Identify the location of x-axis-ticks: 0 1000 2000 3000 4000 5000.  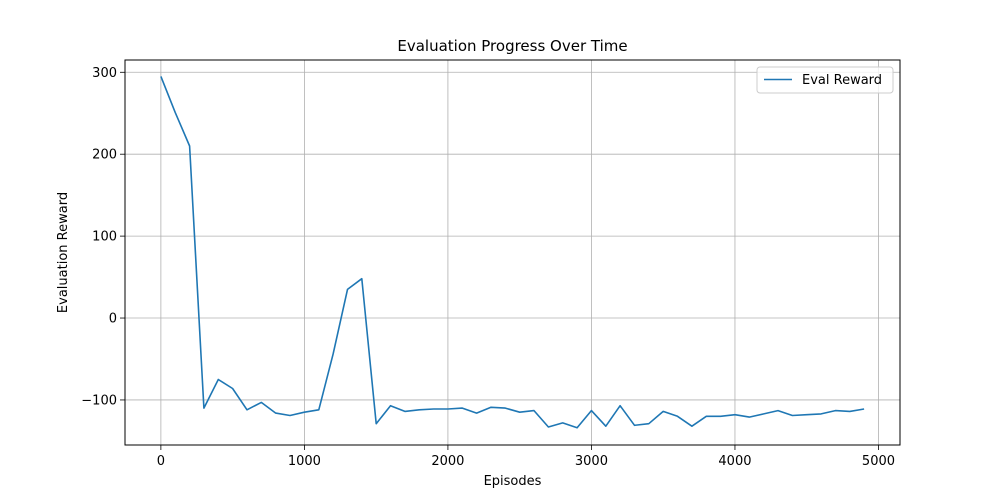
(526, 457).